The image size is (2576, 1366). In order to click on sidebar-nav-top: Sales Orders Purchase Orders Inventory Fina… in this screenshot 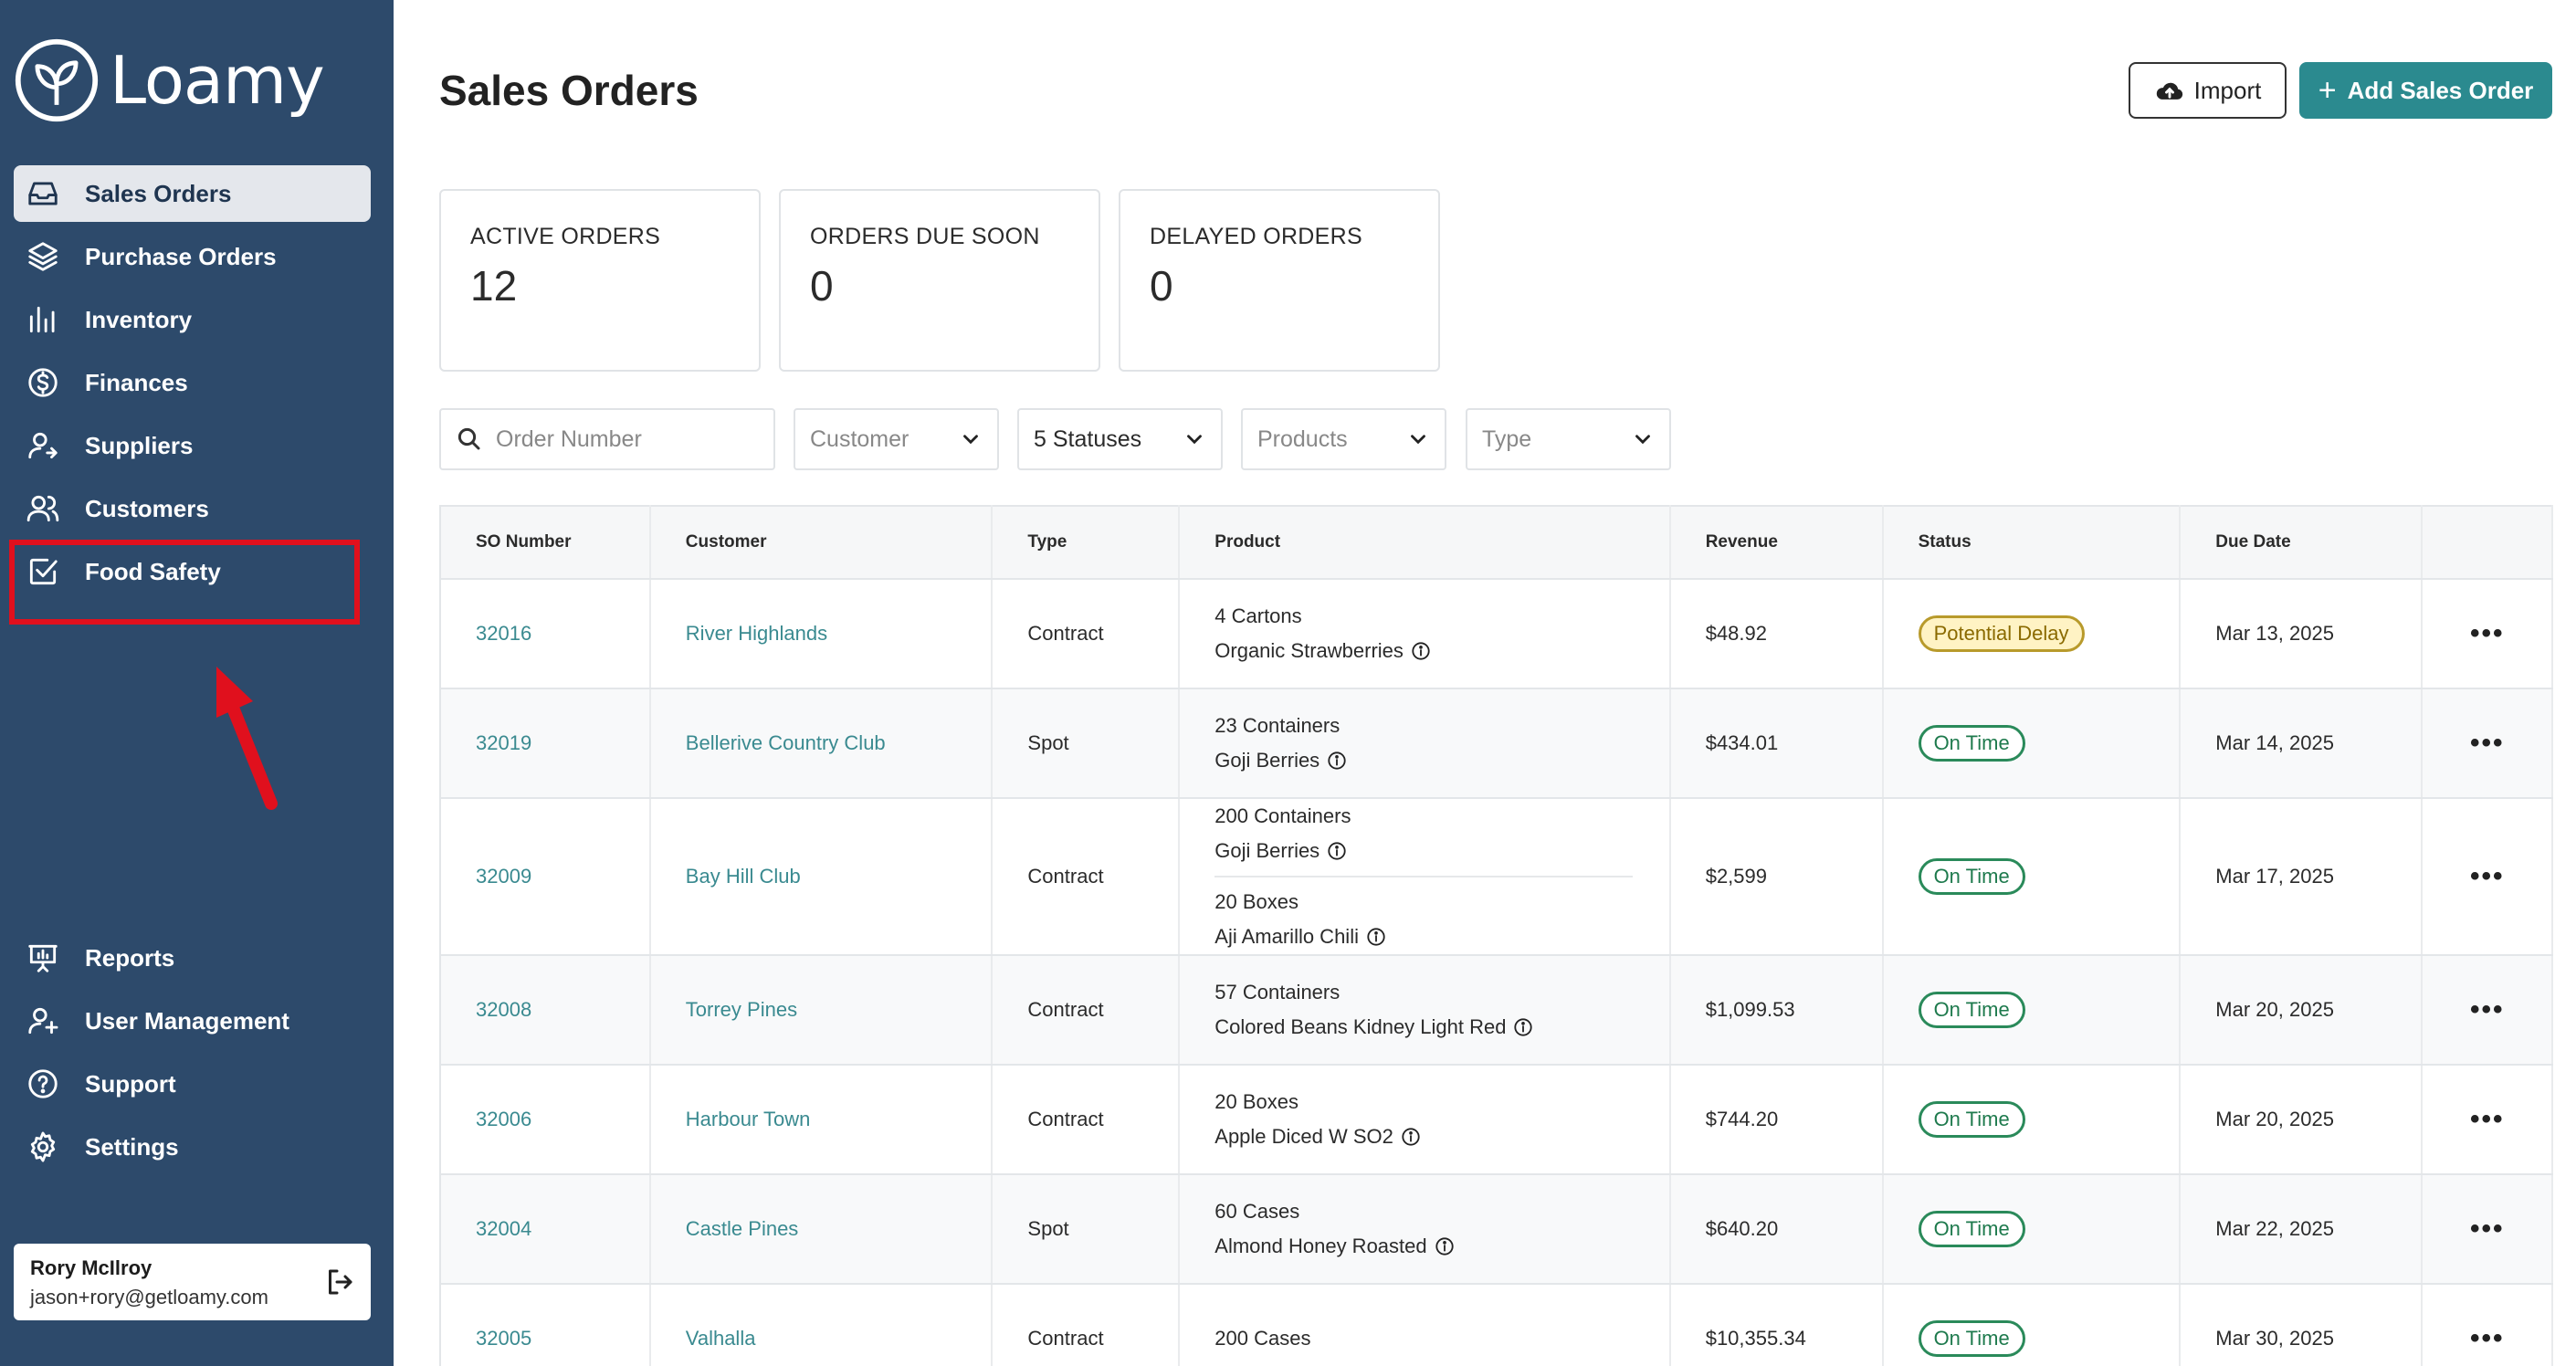, I will do `click(192, 385)`.